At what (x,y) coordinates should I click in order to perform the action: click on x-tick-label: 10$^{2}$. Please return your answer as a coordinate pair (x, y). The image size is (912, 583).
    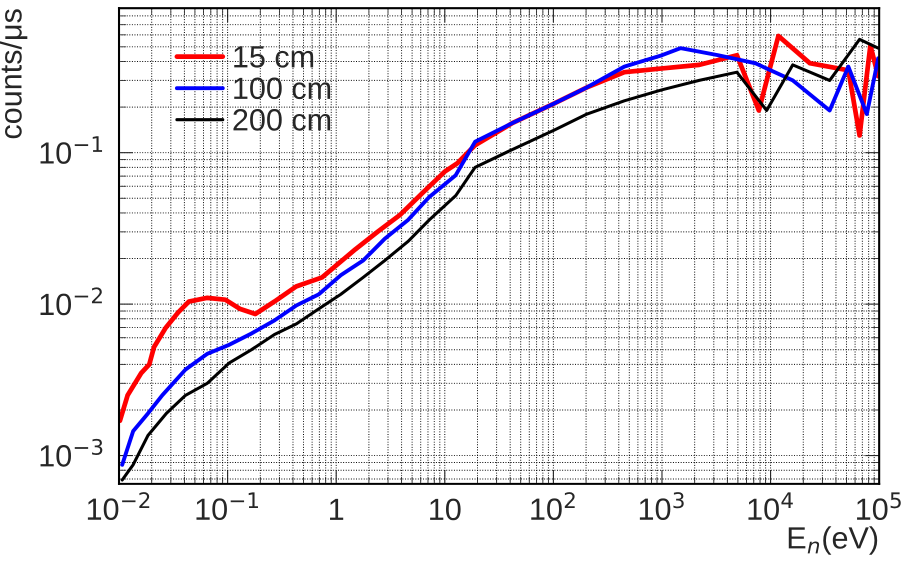
    Looking at the image, I should click on (553, 506).